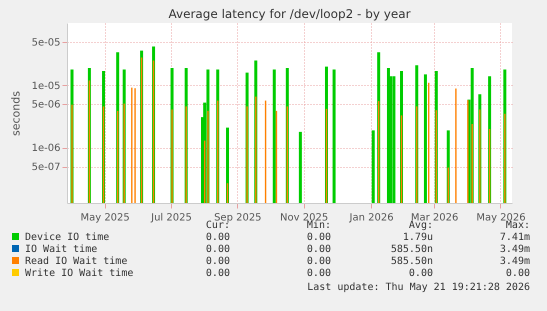  Describe the element at coordinates (371, 218) in the screenshot. I see `x-tick-label: Jan 2026` at that location.